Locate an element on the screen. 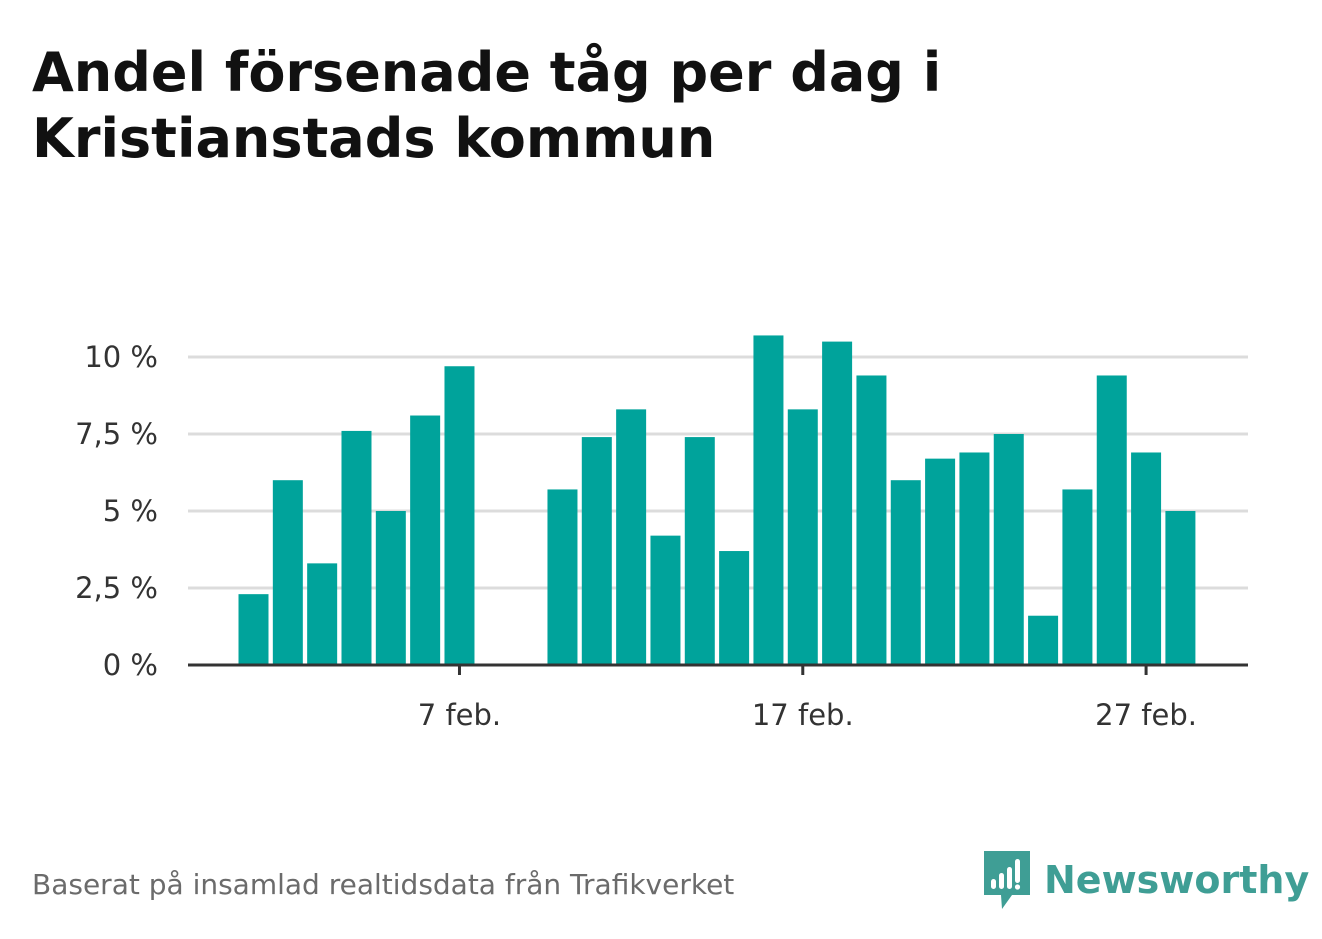  y-tick-label: 7,5 % is located at coordinates (116, 434).